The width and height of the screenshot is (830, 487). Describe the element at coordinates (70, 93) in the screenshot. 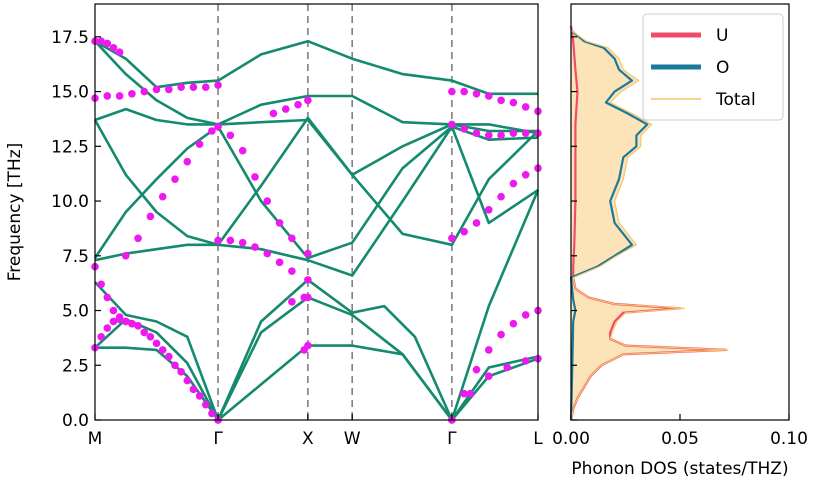

I see `band-y-tick-label: 15.0` at that location.